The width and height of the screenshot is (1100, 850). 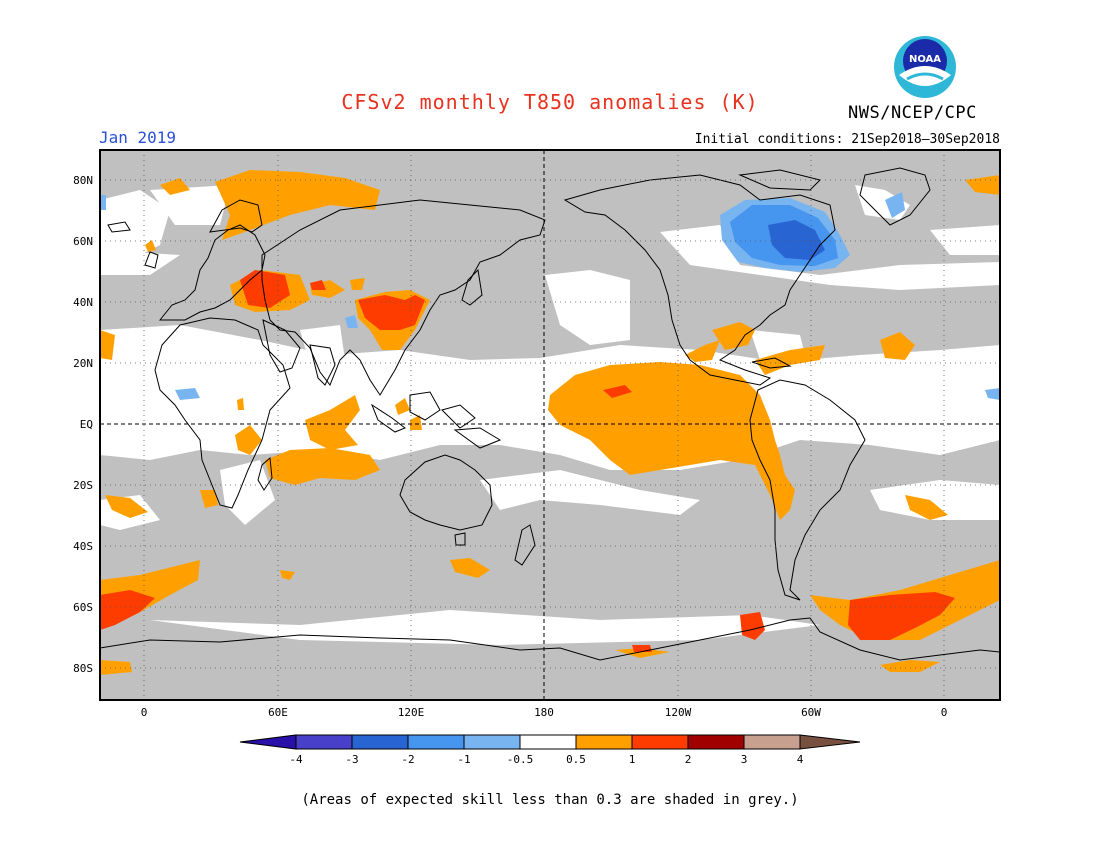 I want to click on colorbar-tick-label: -2, so click(x=407, y=759).